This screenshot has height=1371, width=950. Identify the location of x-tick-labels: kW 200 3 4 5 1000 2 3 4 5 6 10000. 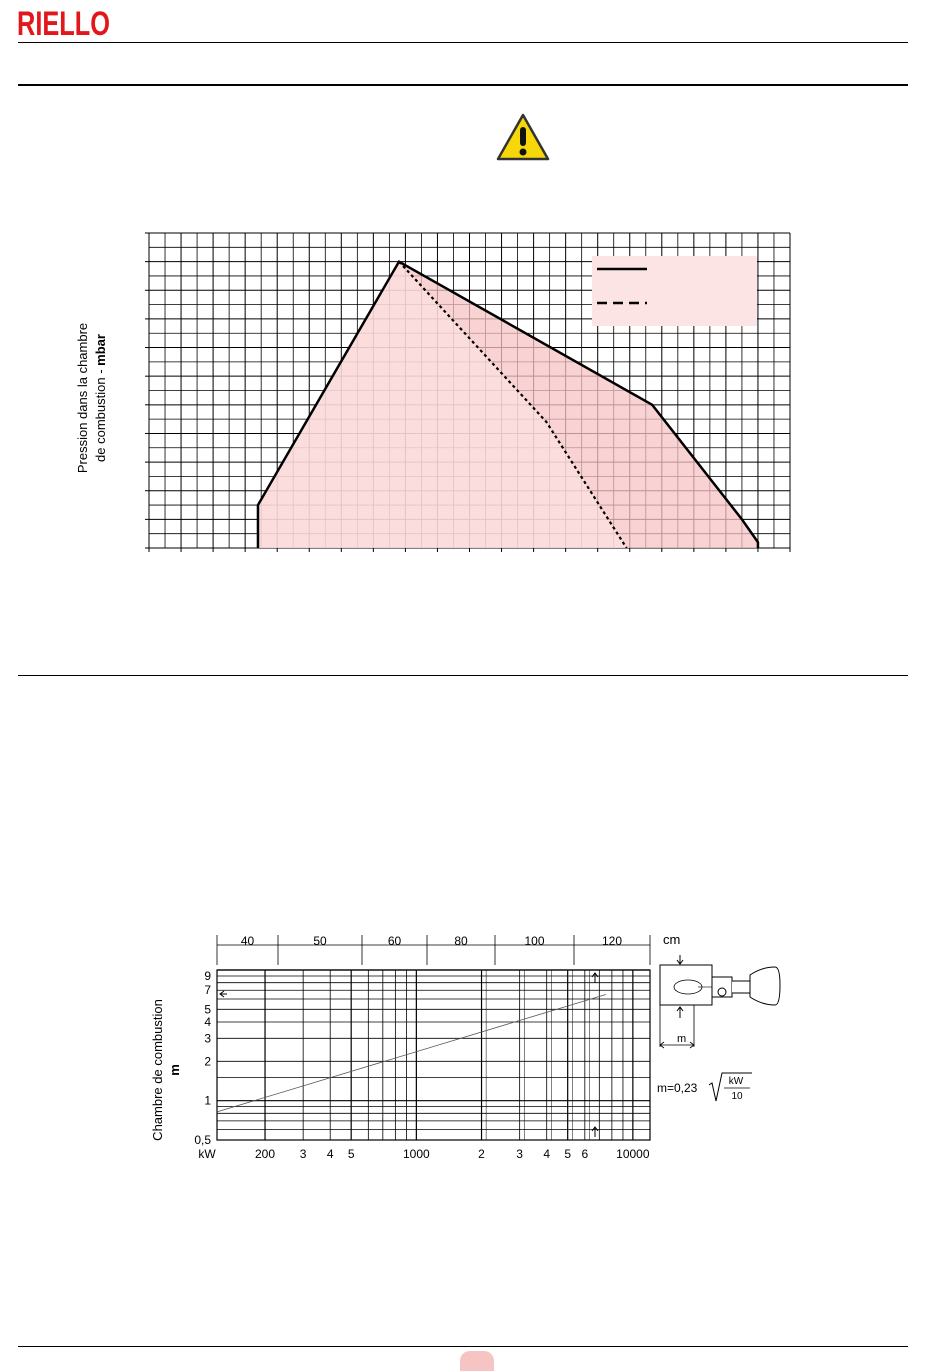
(424, 1154).